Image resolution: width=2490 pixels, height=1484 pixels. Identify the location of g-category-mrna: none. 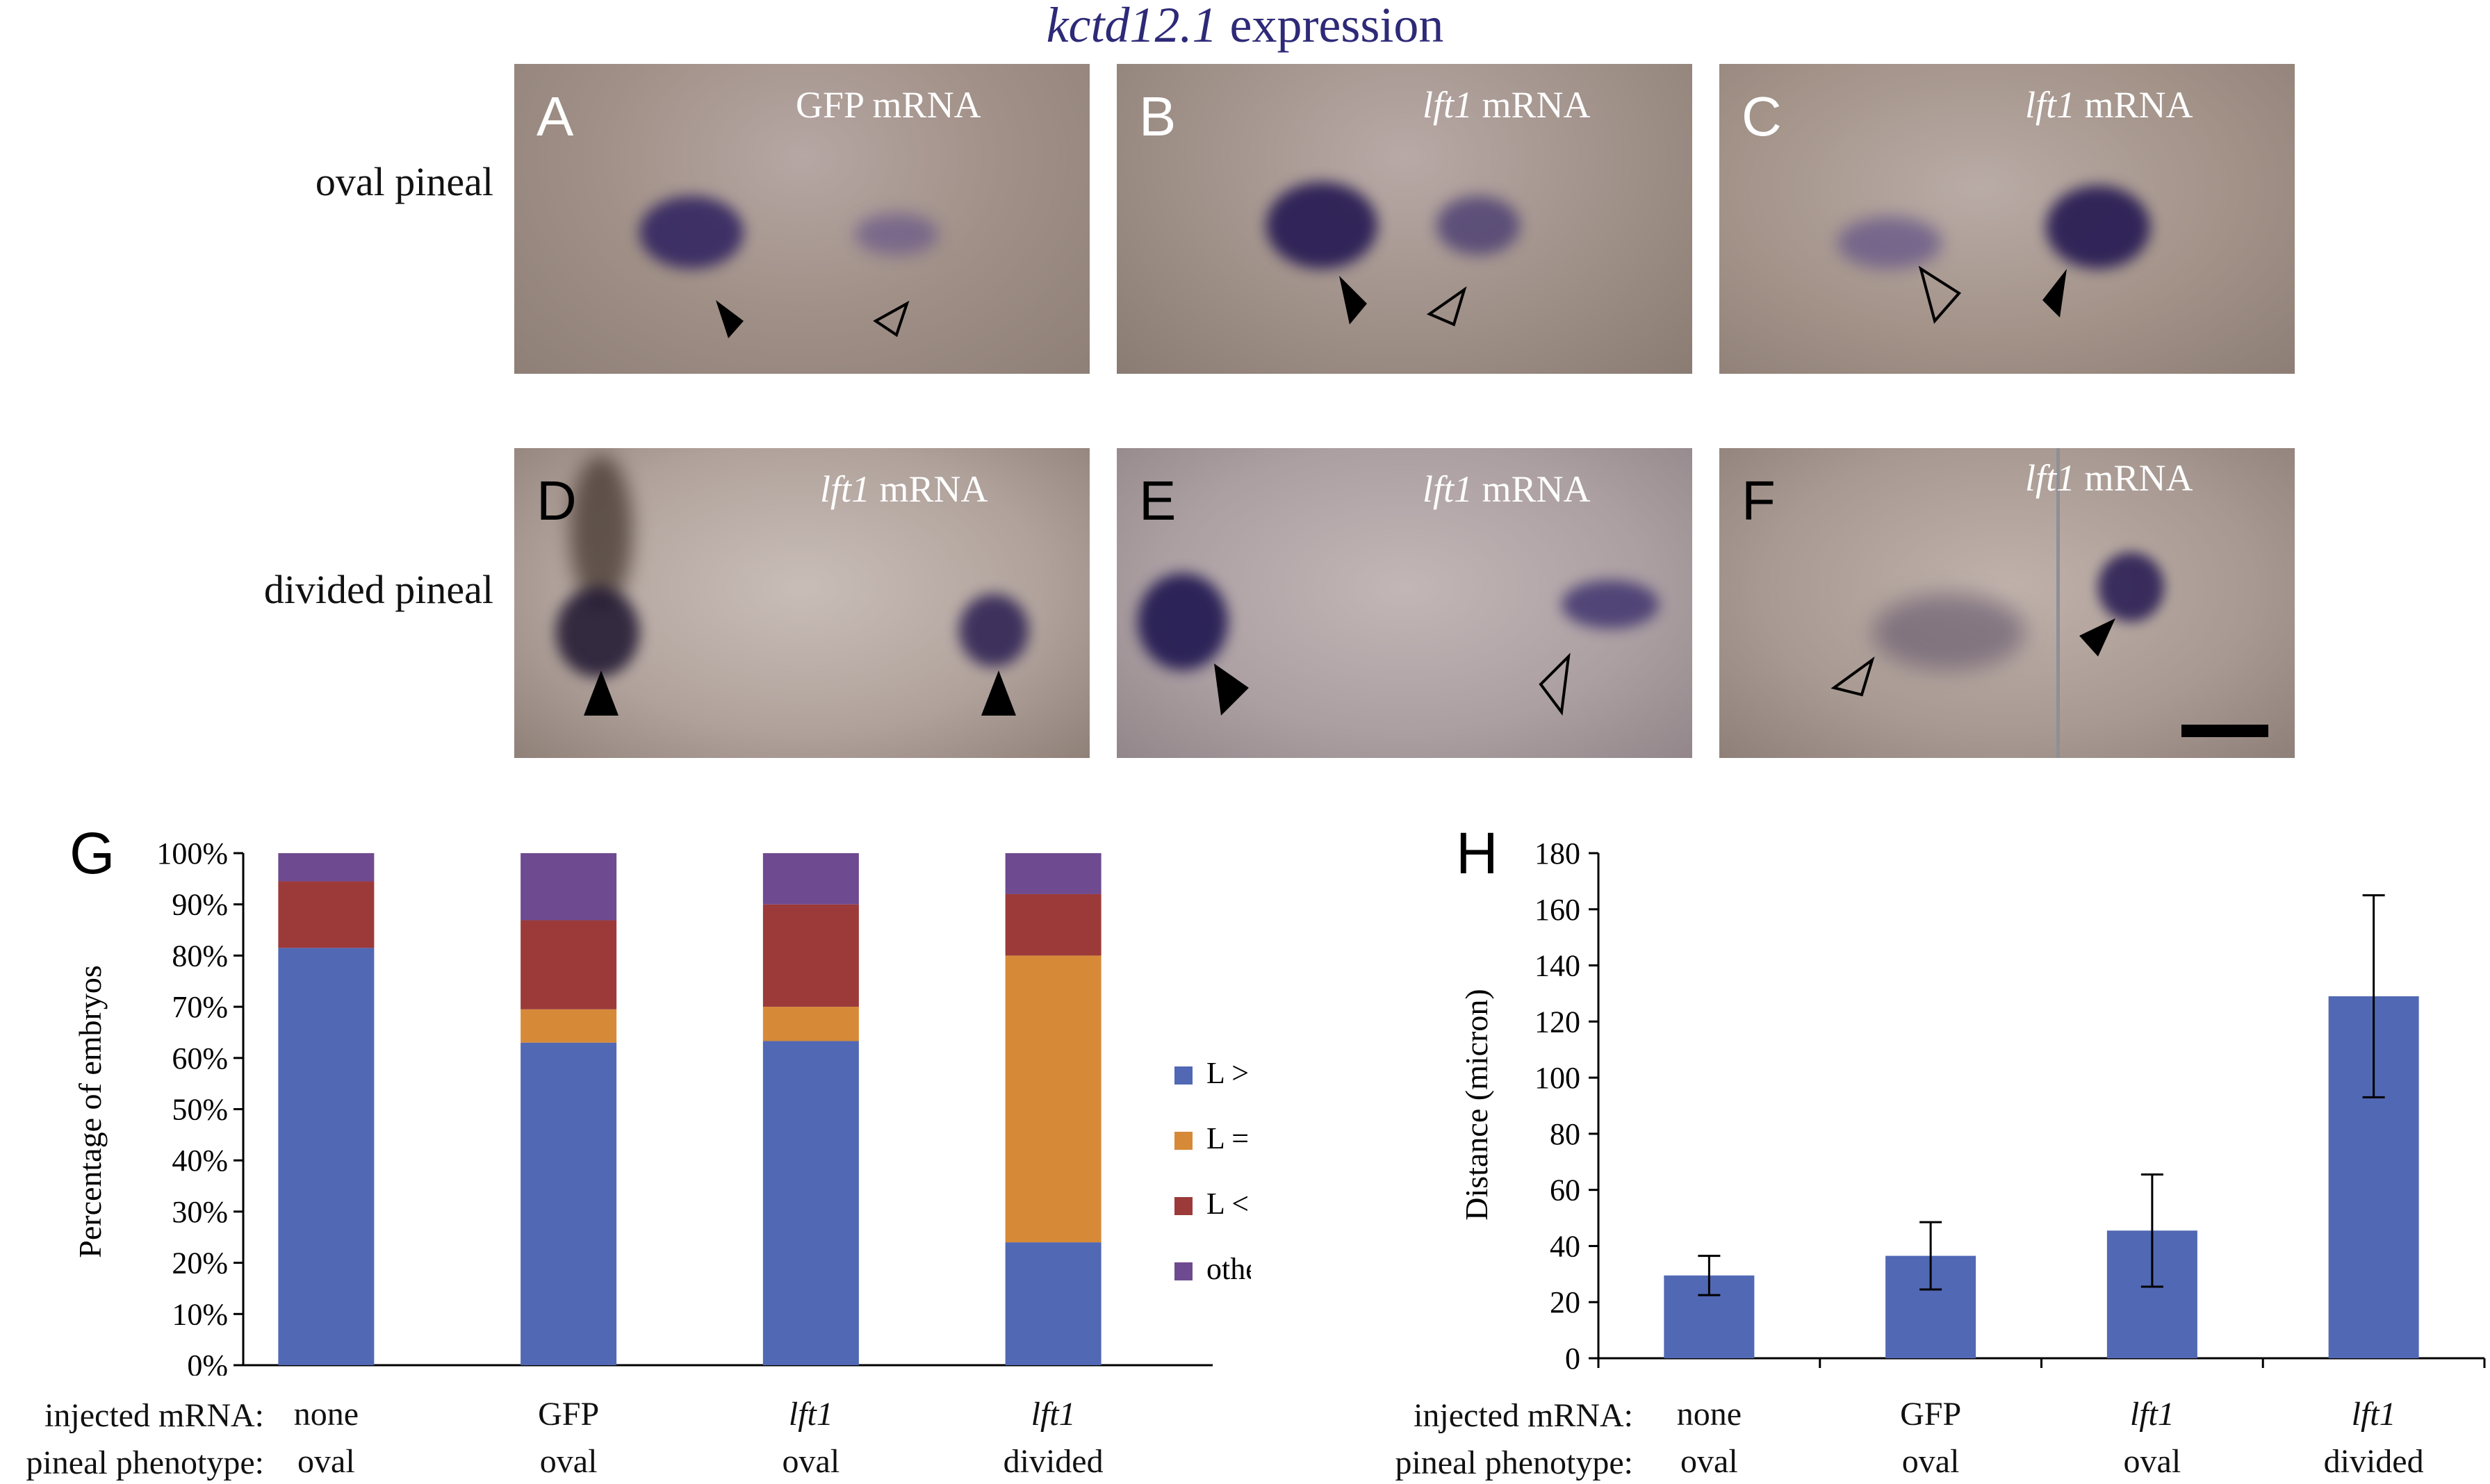
(326, 1414).